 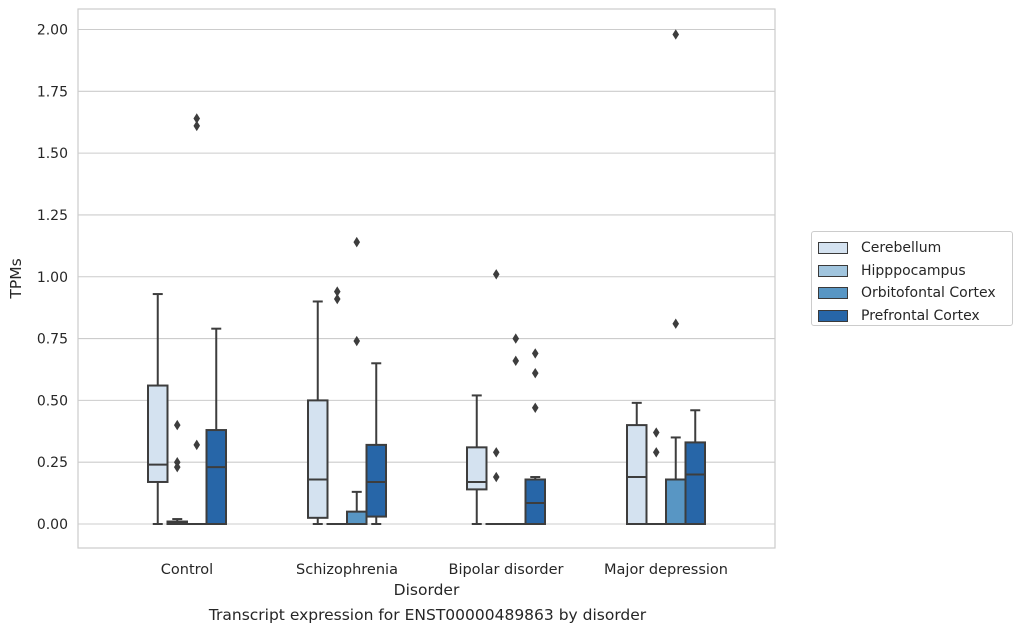 I want to click on legend-label-hippocampus: Hipppocampus, so click(x=913, y=271).